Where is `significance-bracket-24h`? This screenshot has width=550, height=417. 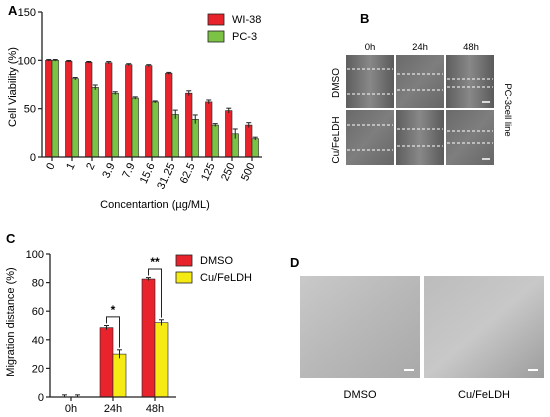 significance-bracket-24h is located at coordinates (113, 332).